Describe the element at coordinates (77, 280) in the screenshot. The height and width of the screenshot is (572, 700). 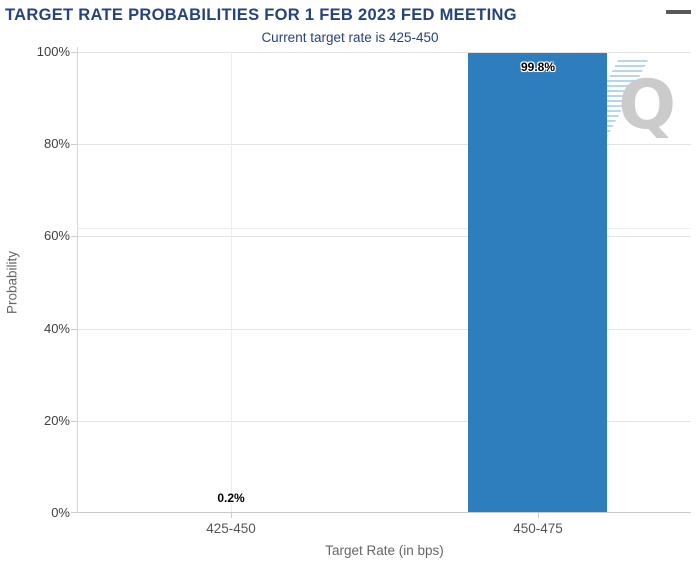
I see `y-axis-line` at that location.